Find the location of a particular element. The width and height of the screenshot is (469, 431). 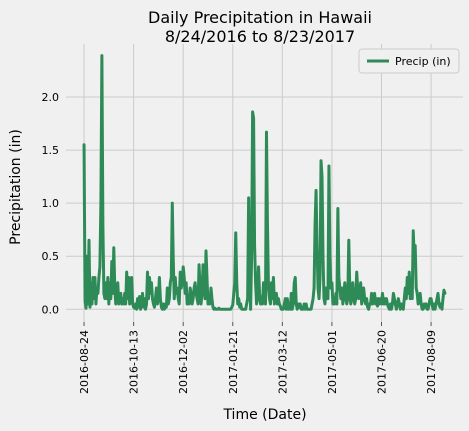

x-tick-label: 2017-01-21 is located at coordinates (233, 362).